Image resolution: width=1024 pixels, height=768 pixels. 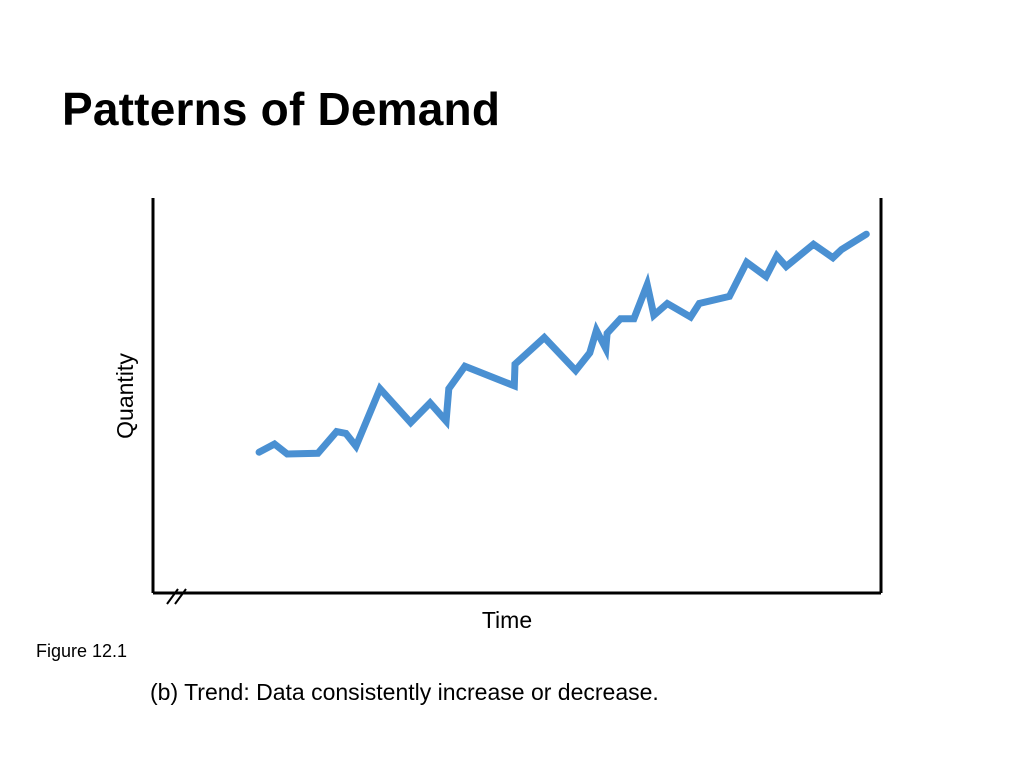 I want to click on x-axis-label: Time, so click(x=507, y=620).